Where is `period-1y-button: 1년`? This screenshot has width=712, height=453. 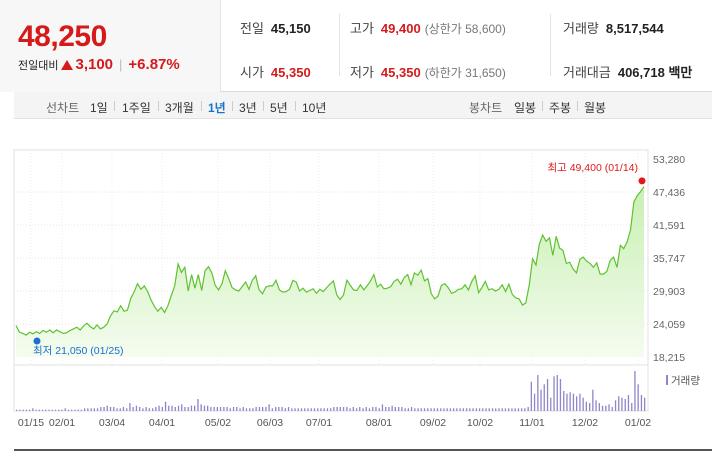 period-1y-button: 1년 is located at coordinates (217, 108).